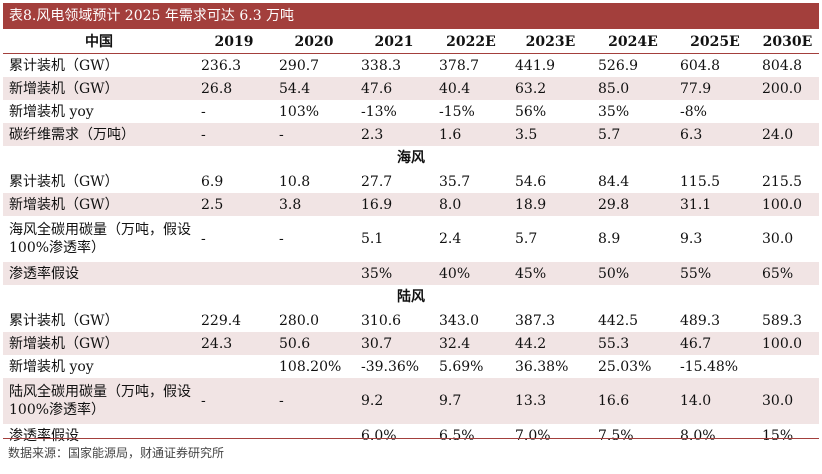 Image resolution: width=822 pixels, height=474 pixels. What do you see at coordinates (550, 343) in the screenshot?
I see `table-cell: 44.2` at bounding box center [550, 343].